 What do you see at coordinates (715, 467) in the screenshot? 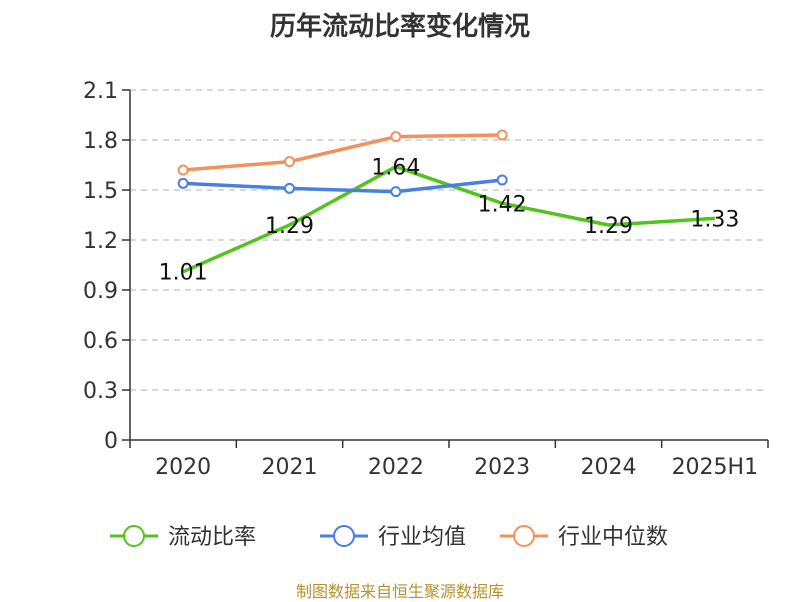
I see `x-tick-label: 2025H1` at bounding box center [715, 467].